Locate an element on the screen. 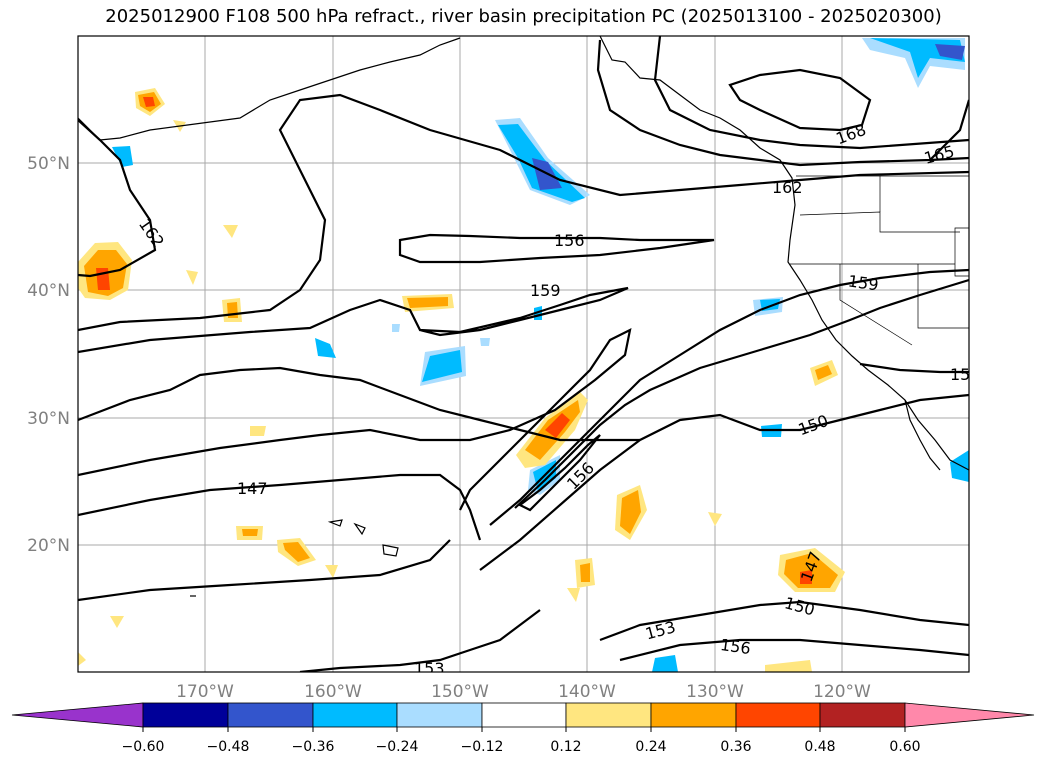  lon-tick-label: 150°W is located at coordinates (460, 692).